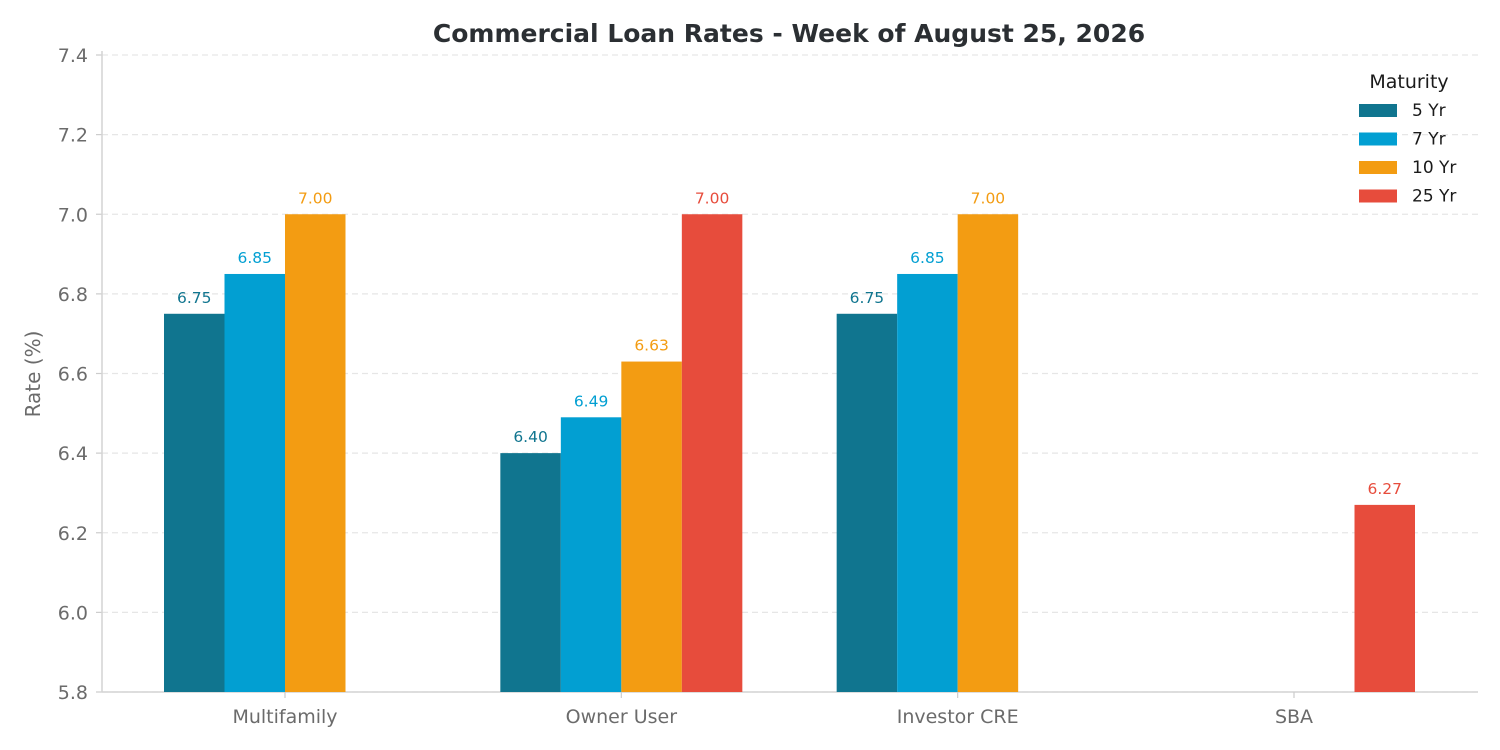 The width and height of the screenshot is (1500, 750). I want to click on y-tick-label: 5.8, so click(73, 693).